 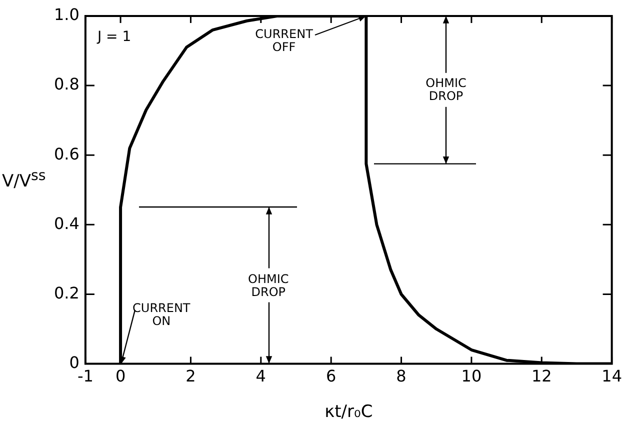 I want to click on y-tick-label: 0.2, so click(x=67, y=292).